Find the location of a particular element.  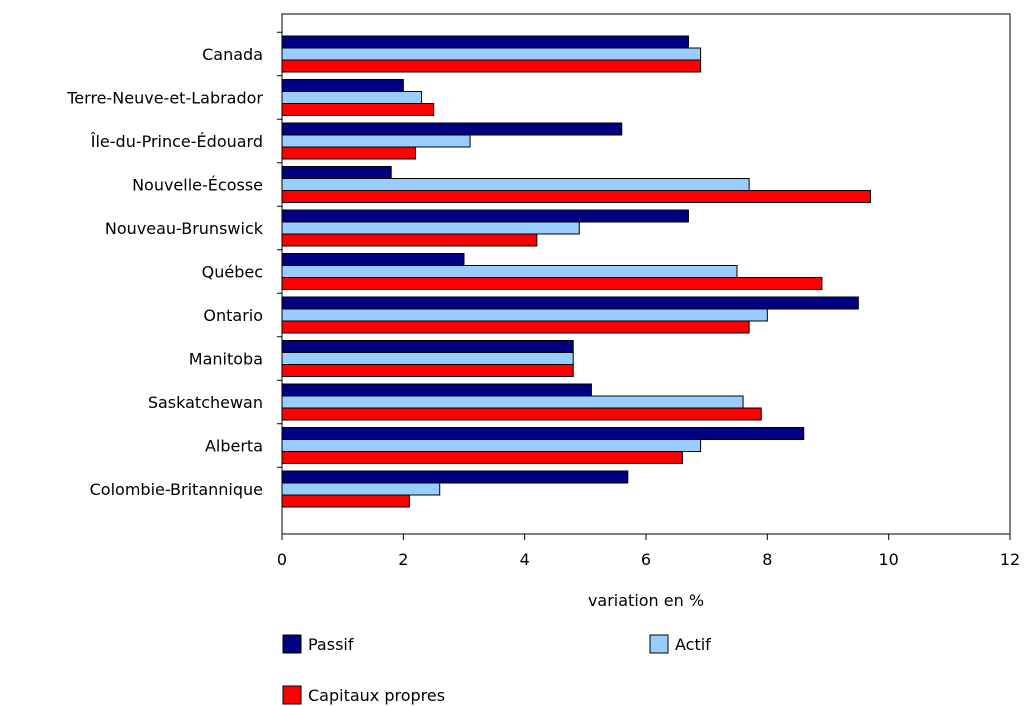

category-label-saskatchewan: Saskatchewan is located at coordinates (205, 402).